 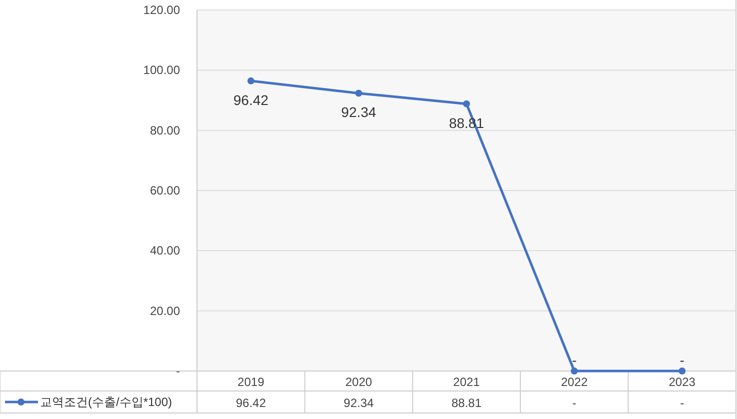 I want to click on y-tick-label: 40.00, so click(x=165, y=251).